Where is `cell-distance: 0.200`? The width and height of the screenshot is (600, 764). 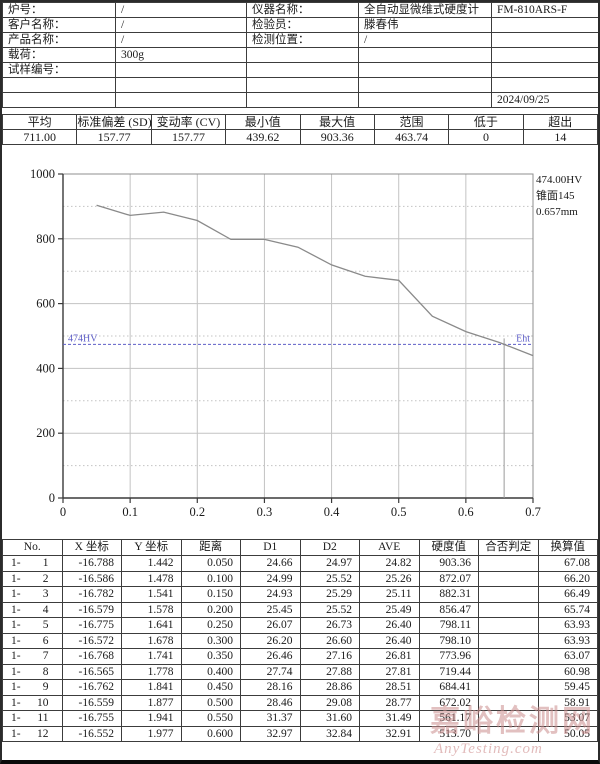 cell-distance: 0.200 is located at coordinates (210, 609).